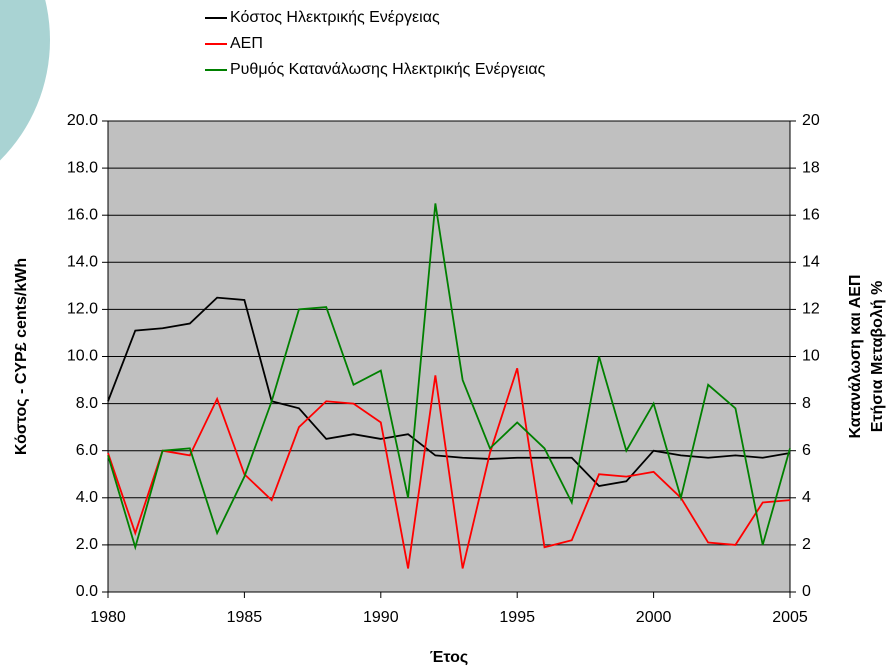  What do you see at coordinates (811, 356) in the screenshot?
I see `y2-tick-label: 10` at bounding box center [811, 356].